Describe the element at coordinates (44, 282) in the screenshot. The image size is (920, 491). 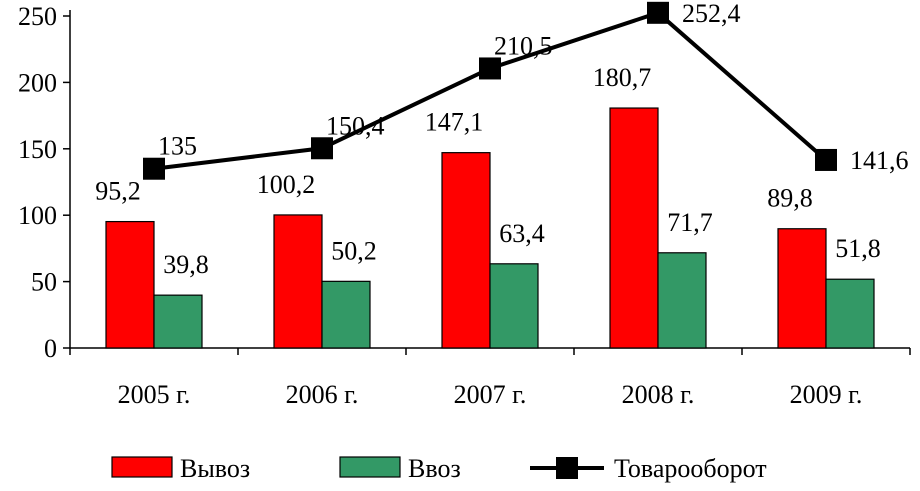
I see `y-tick-label: 50` at that location.